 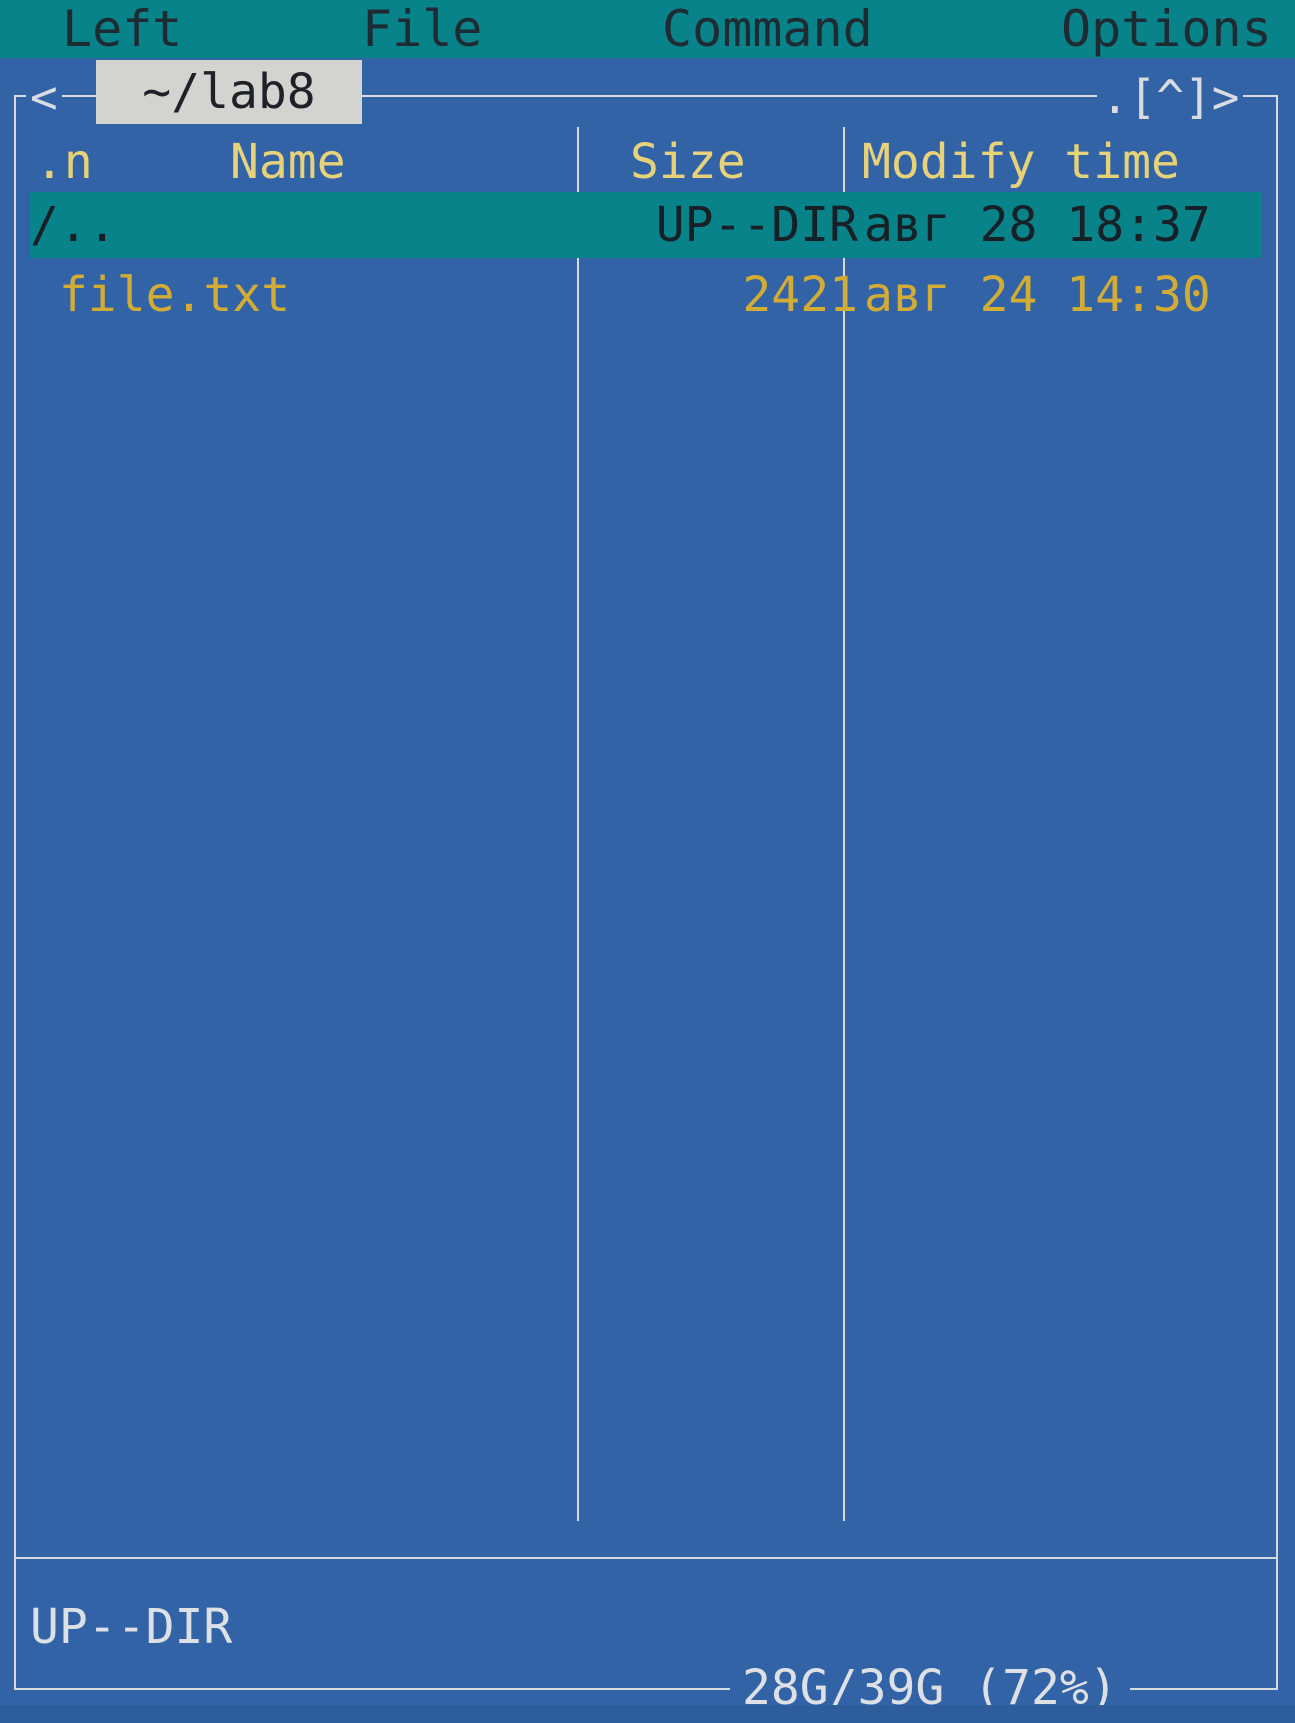 What do you see at coordinates (131, 1627) in the screenshot?
I see `status-line: UP--DIR` at bounding box center [131, 1627].